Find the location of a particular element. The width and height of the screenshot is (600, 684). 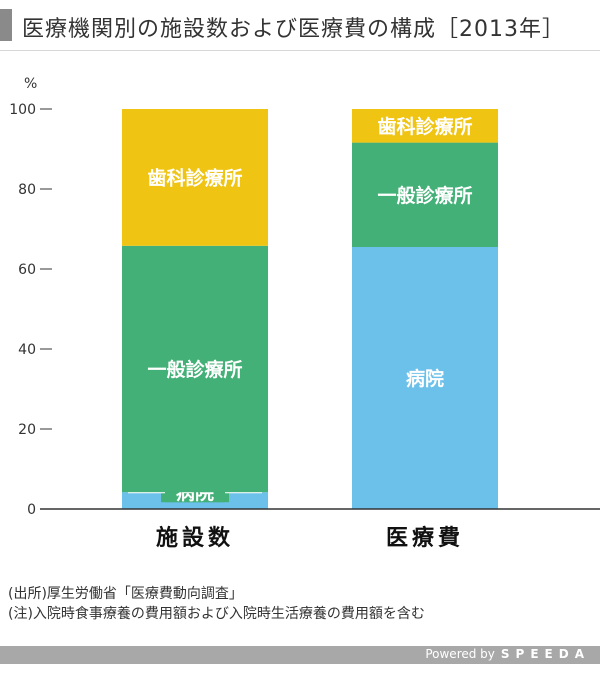

chart-title: 医療機関別の施設数および医療費の構成［2013年］ is located at coordinates (293, 29).